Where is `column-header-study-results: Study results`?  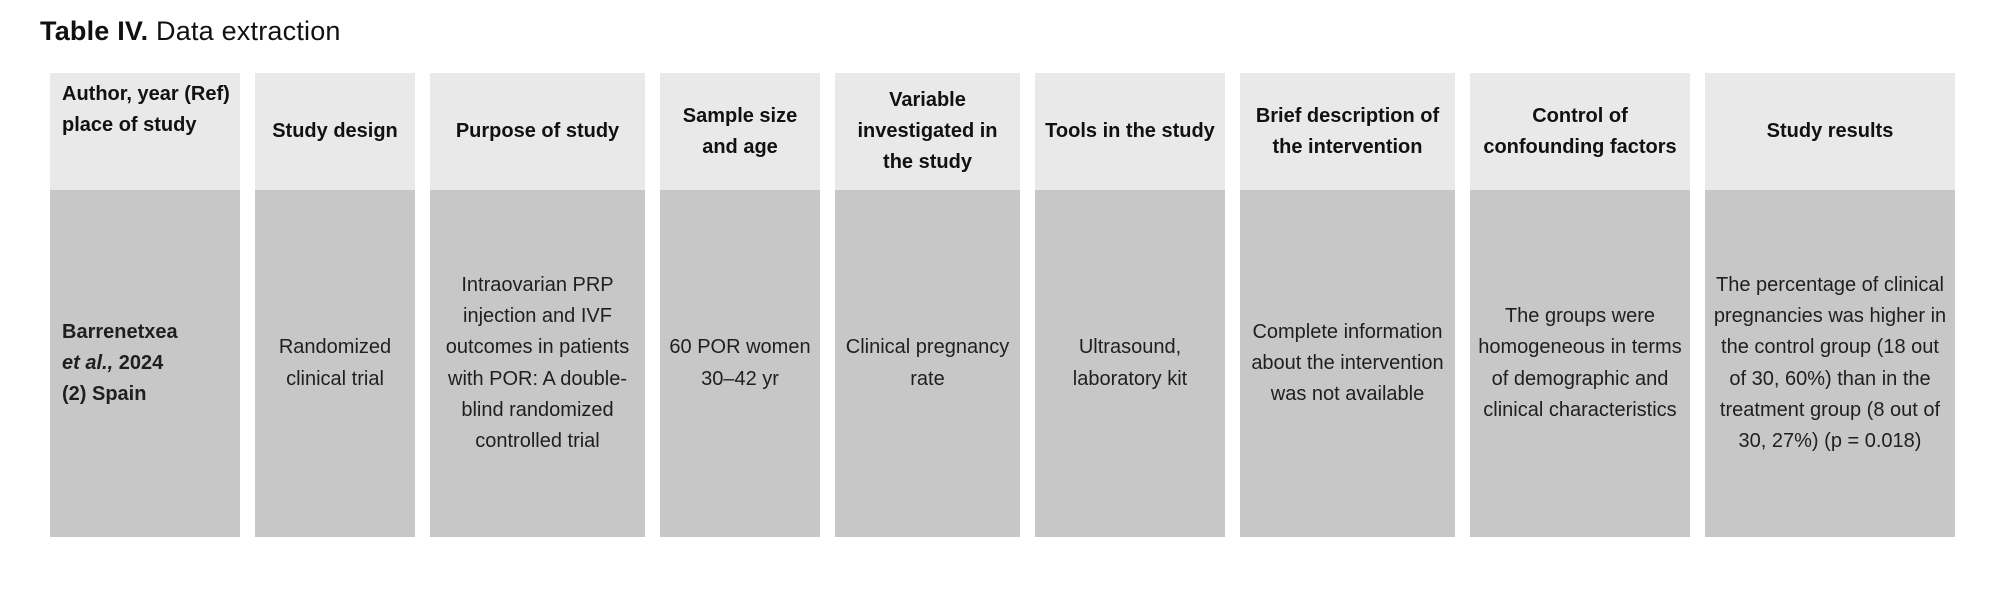
column-header-study-results: Study results is located at coordinates (1830, 131).